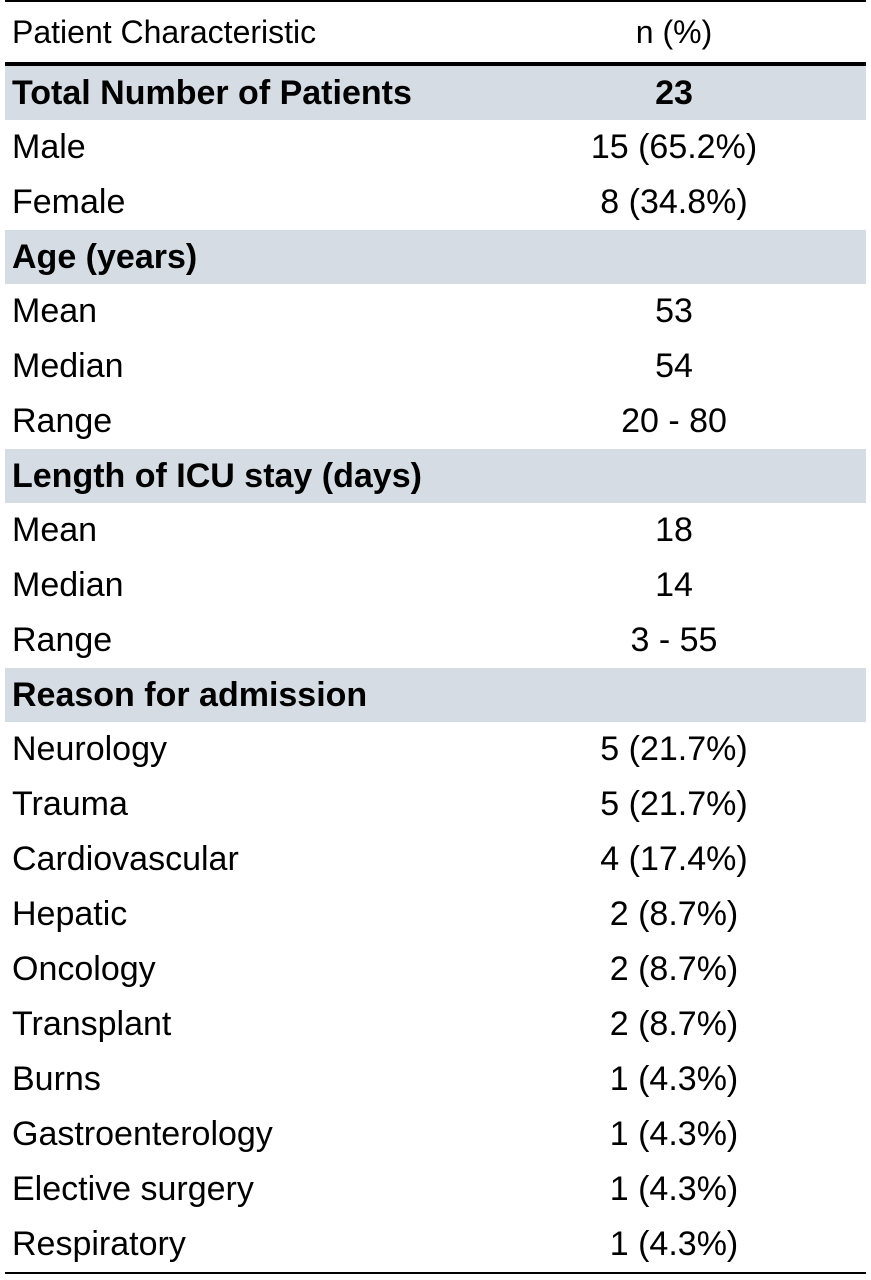 This screenshot has height=1280, width=871. I want to click on row-label: Elective surgery, so click(133, 1189).